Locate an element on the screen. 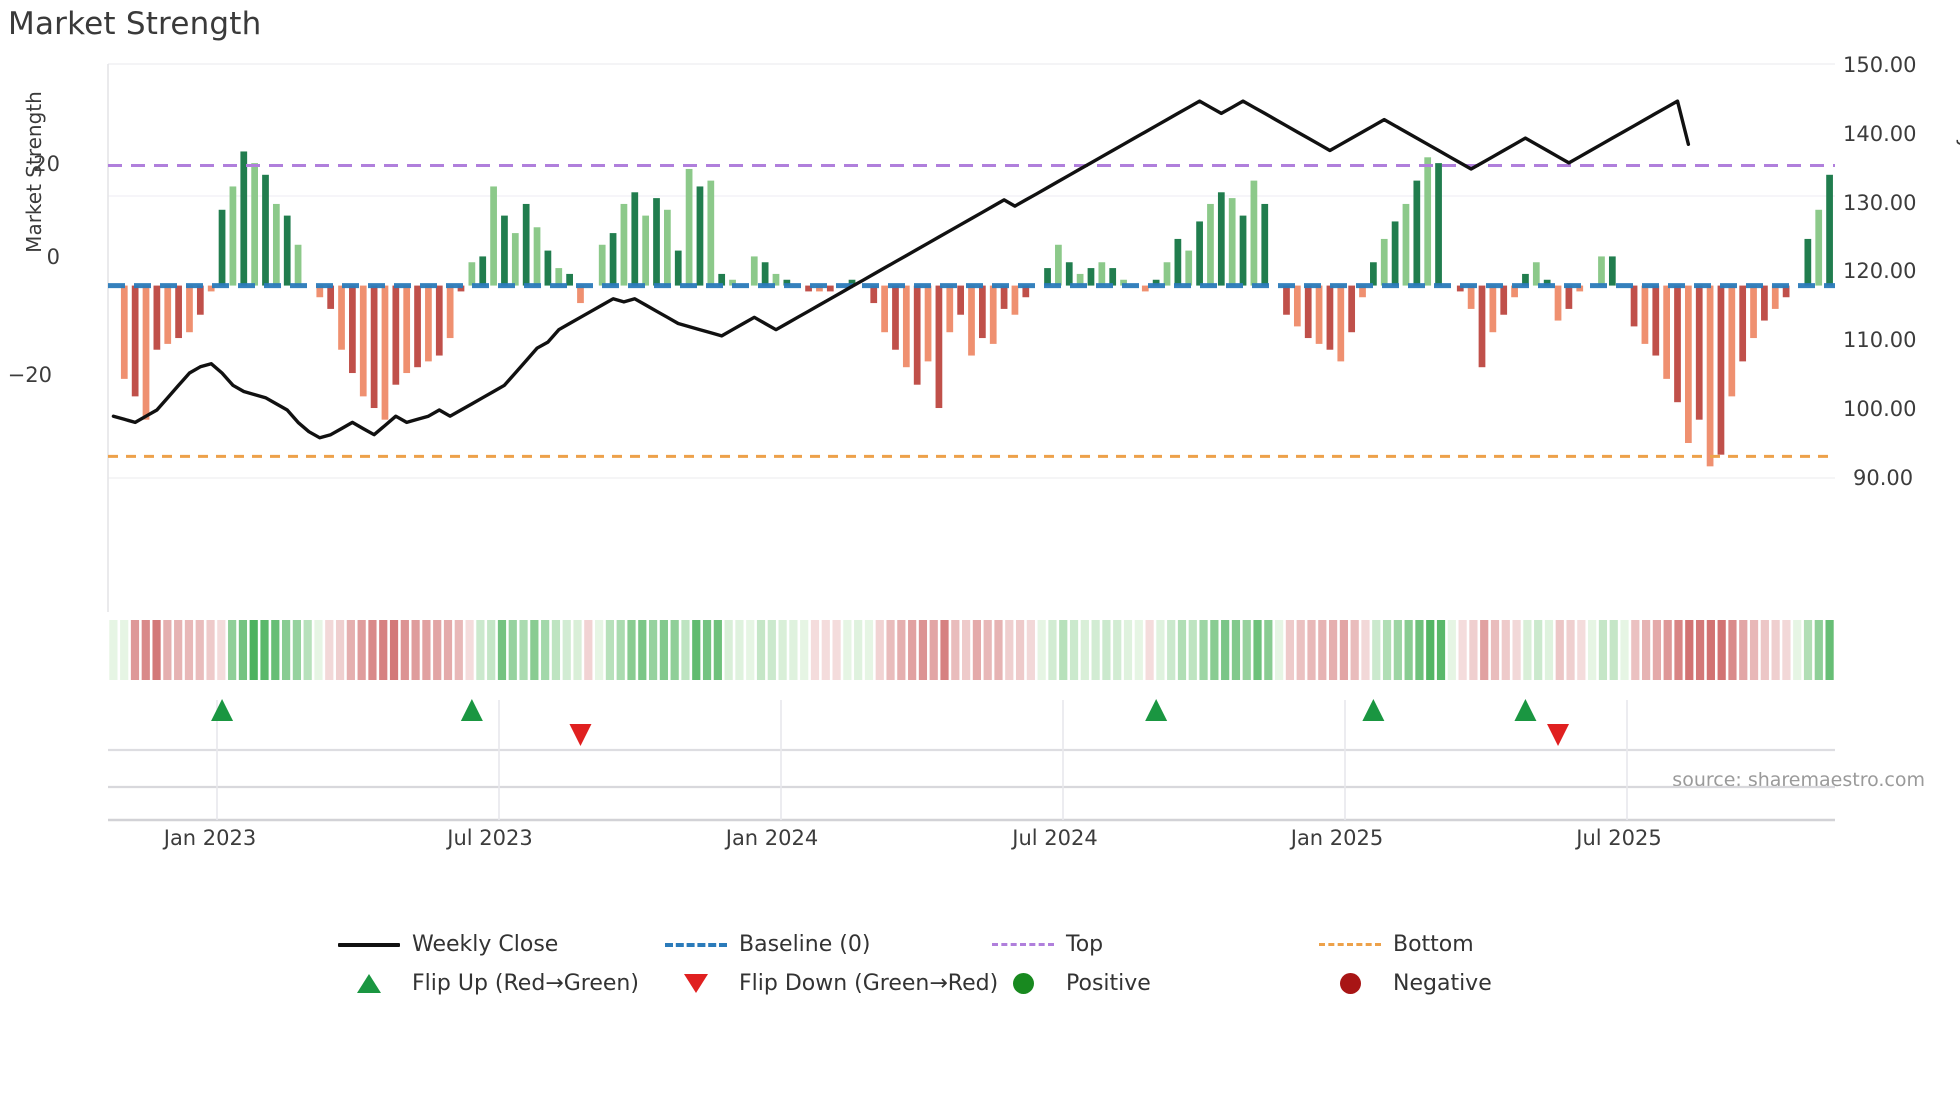  legend-item-flip-up: Flip Up (Red→Green) is located at coordinates (489, 983).